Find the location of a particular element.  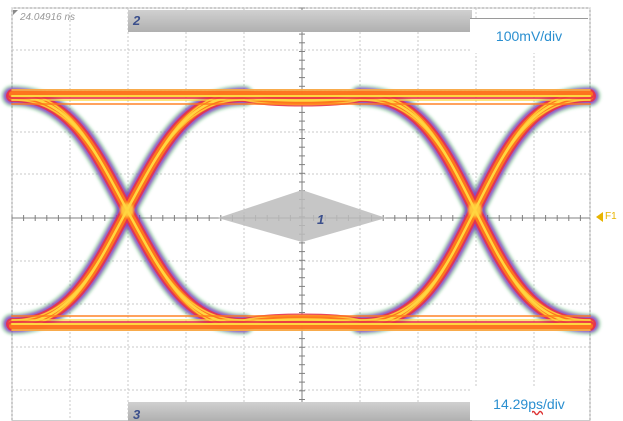

function-1-marker: F1 is located at coordinates (606, 216).